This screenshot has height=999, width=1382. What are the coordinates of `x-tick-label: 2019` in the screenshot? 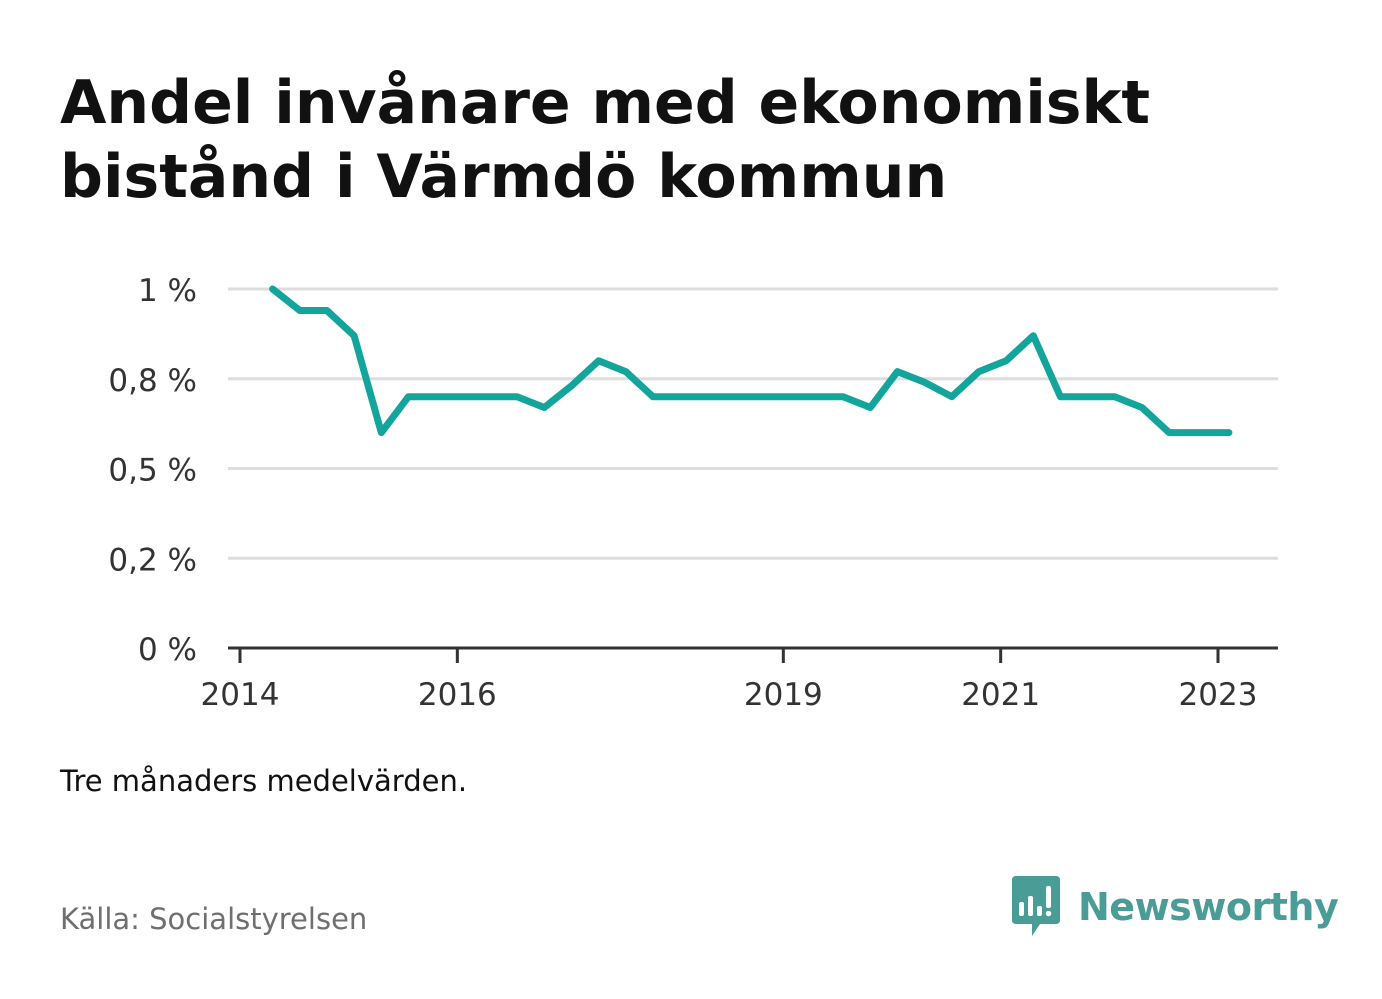 It's located at (783, 695).